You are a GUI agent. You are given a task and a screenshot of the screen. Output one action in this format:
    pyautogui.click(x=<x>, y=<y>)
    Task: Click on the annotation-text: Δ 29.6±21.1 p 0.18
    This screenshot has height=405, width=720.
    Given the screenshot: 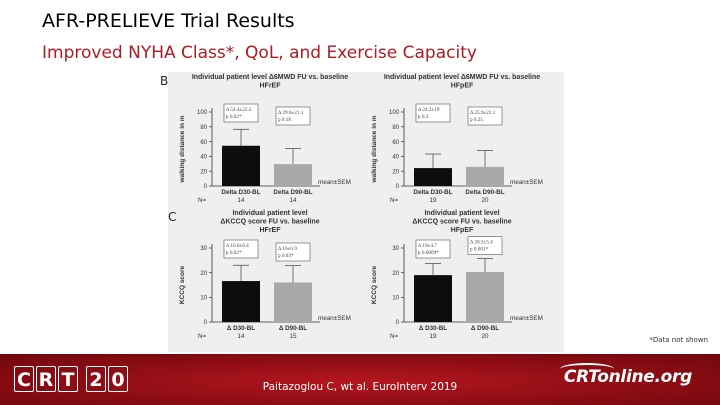 What is the action you would take?
    pyautogui.click(x=291, y=116)
    